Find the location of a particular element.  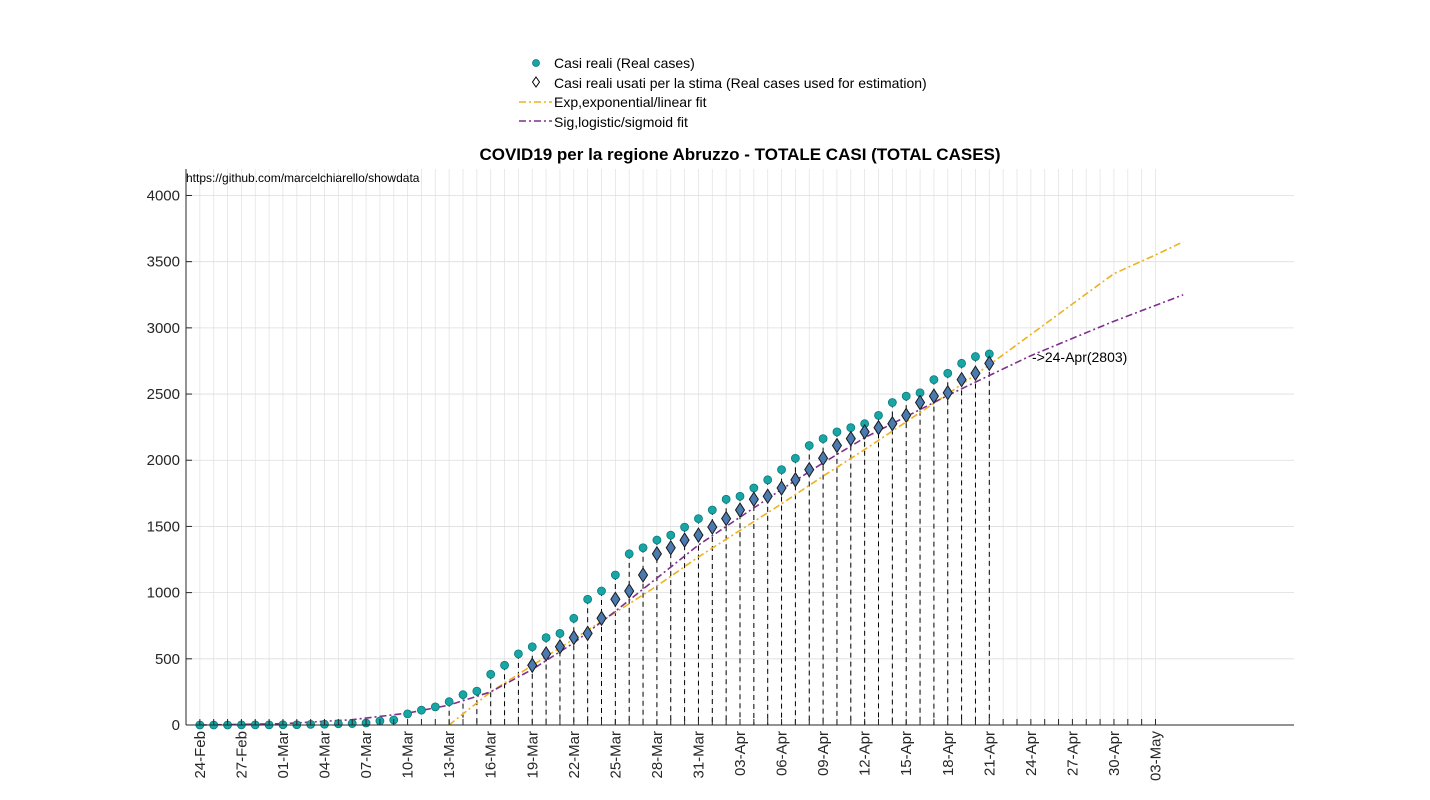

x-tick-label: 27-Feb is located at coordinates (241, 755).